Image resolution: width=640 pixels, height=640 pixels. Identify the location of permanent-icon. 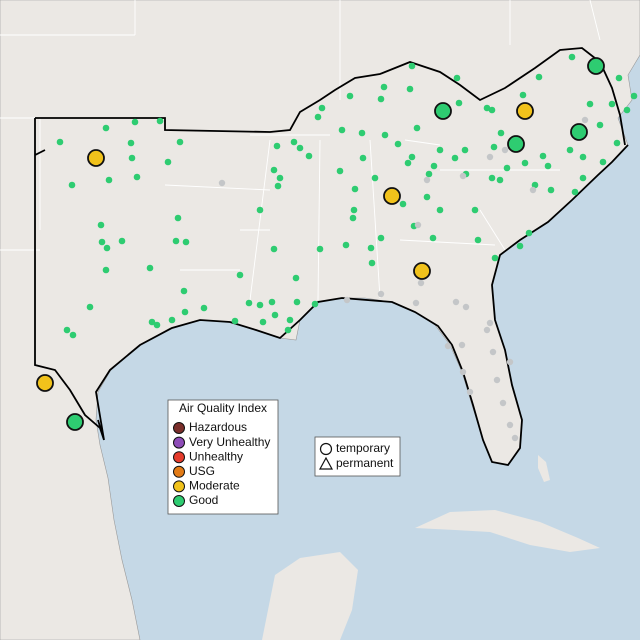
(326, 463).